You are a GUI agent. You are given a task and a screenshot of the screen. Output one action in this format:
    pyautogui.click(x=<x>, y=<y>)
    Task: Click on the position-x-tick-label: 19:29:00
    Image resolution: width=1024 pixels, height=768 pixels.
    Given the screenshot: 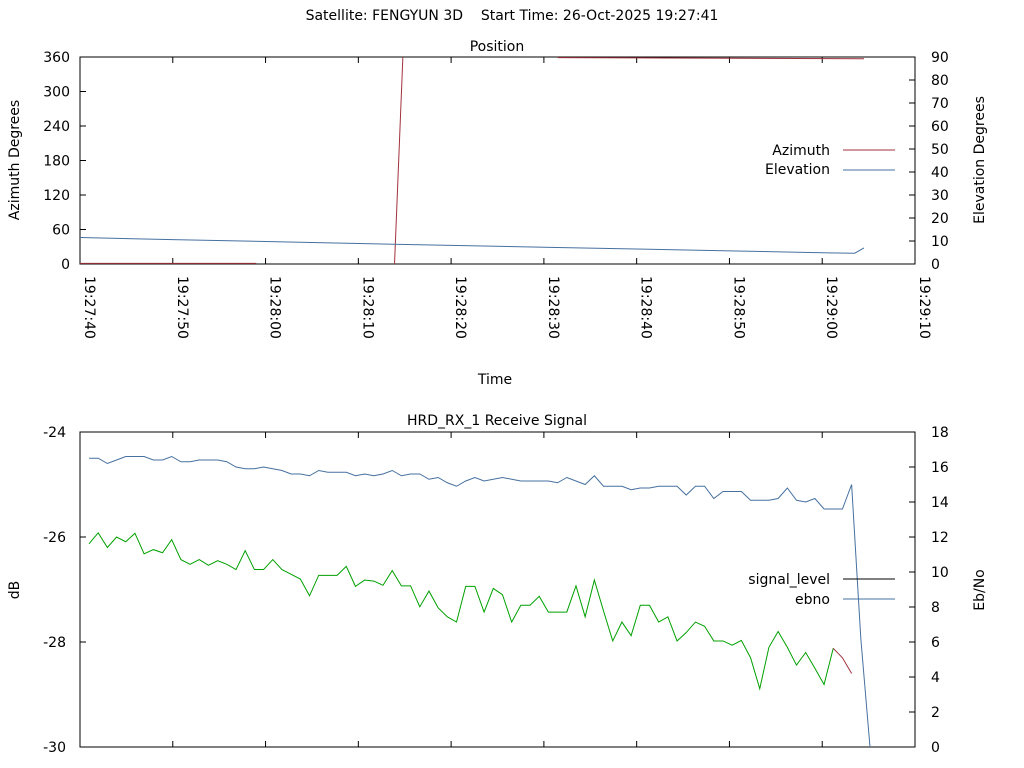 What is the action you would take?
    pyautogui.click(x=831, y=307)
    